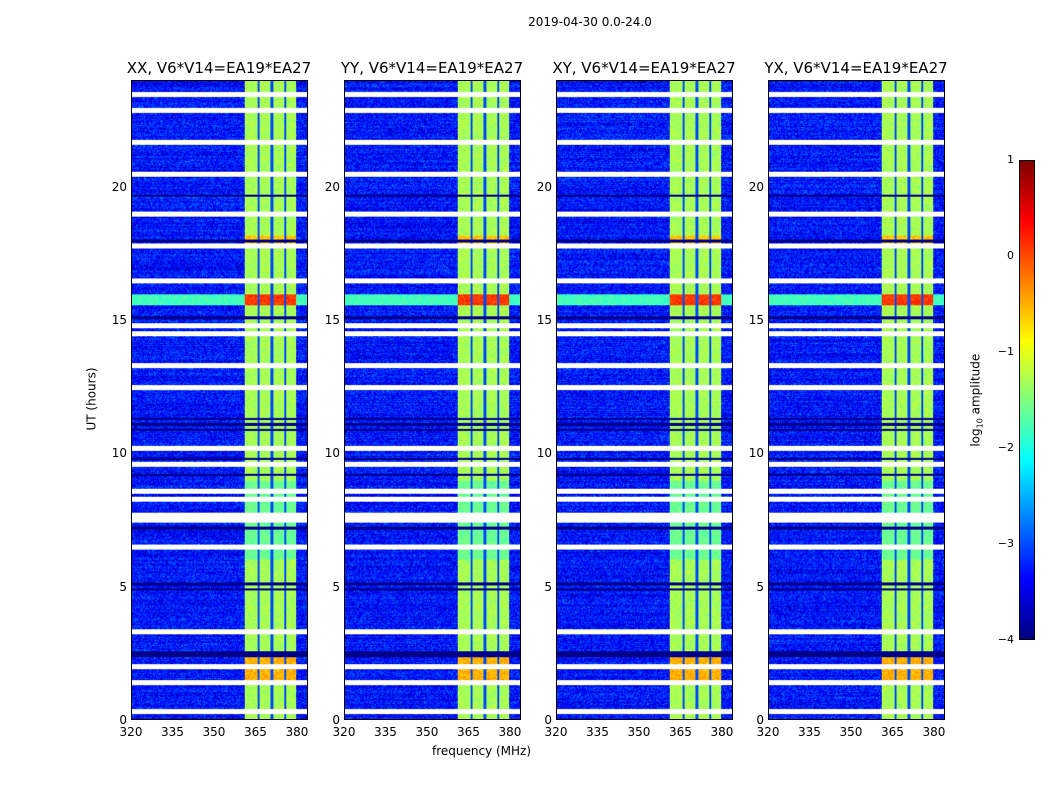 Image resolution: width=1050 pixels, height=800 pixels. Describe the element at coordinates (482, 751) in the screenshot. I see `x-axis-label: frequency (MHz)` at that location.